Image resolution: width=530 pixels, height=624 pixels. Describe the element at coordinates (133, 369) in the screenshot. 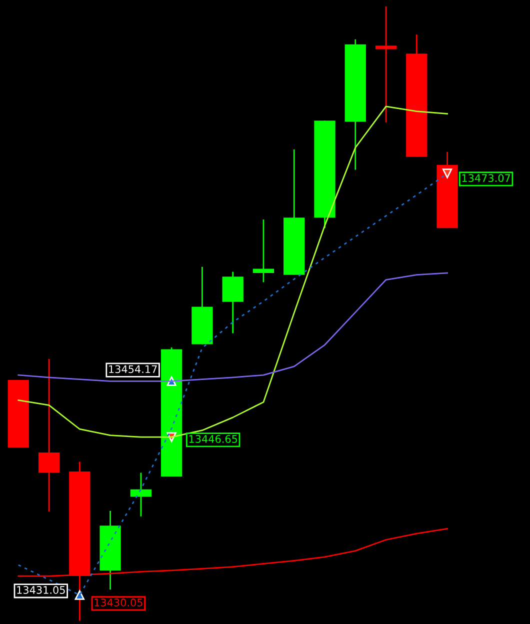

I see `annotation: 13454.17` at that location.